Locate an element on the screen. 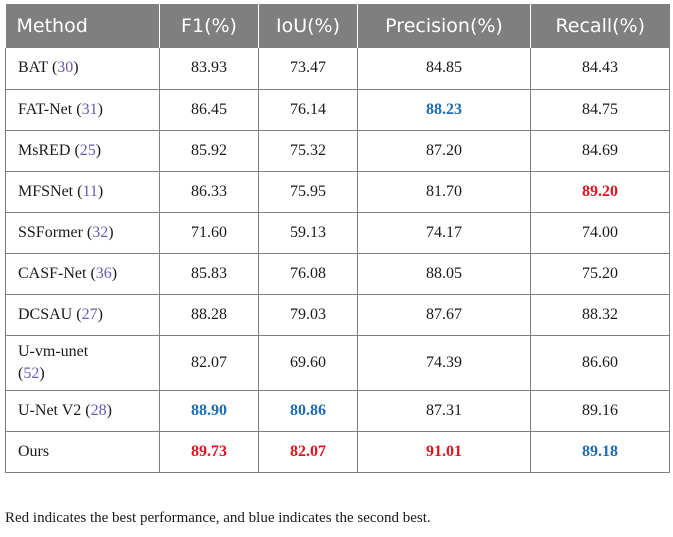 This screenshot has width=673, height=537. method-cell: CASF-Net (36) is located at coordinates (82, 274).